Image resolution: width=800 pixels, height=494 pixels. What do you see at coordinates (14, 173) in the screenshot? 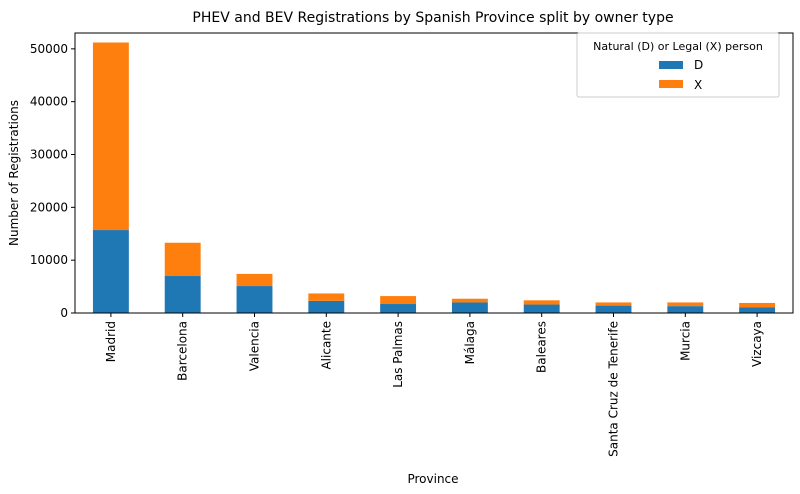
I see `y-axis-title: Number of Registrations` at bounding box center [14, 173].